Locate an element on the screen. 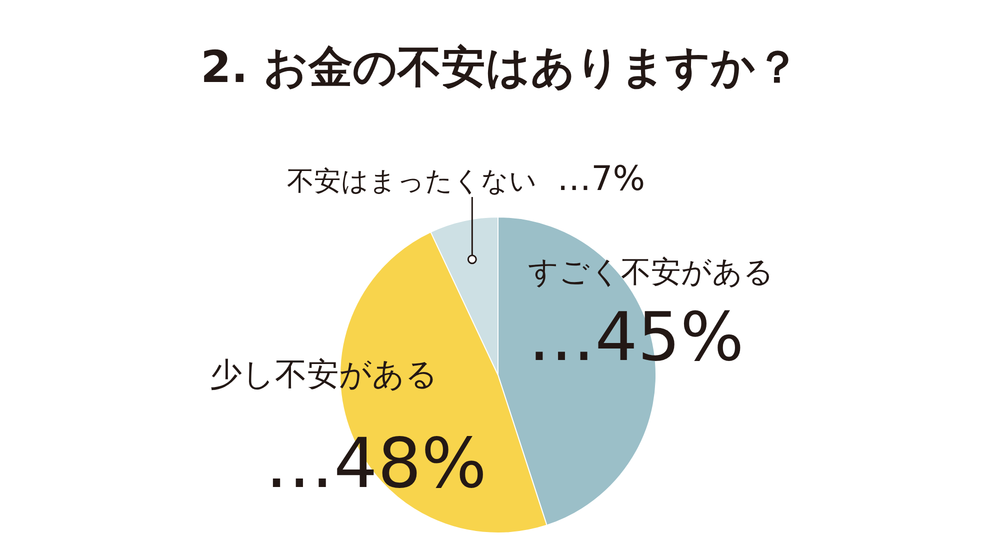 The width and height of the screenshot is (1000, 556). data-label: …7% is located at coordinates (601, 179).